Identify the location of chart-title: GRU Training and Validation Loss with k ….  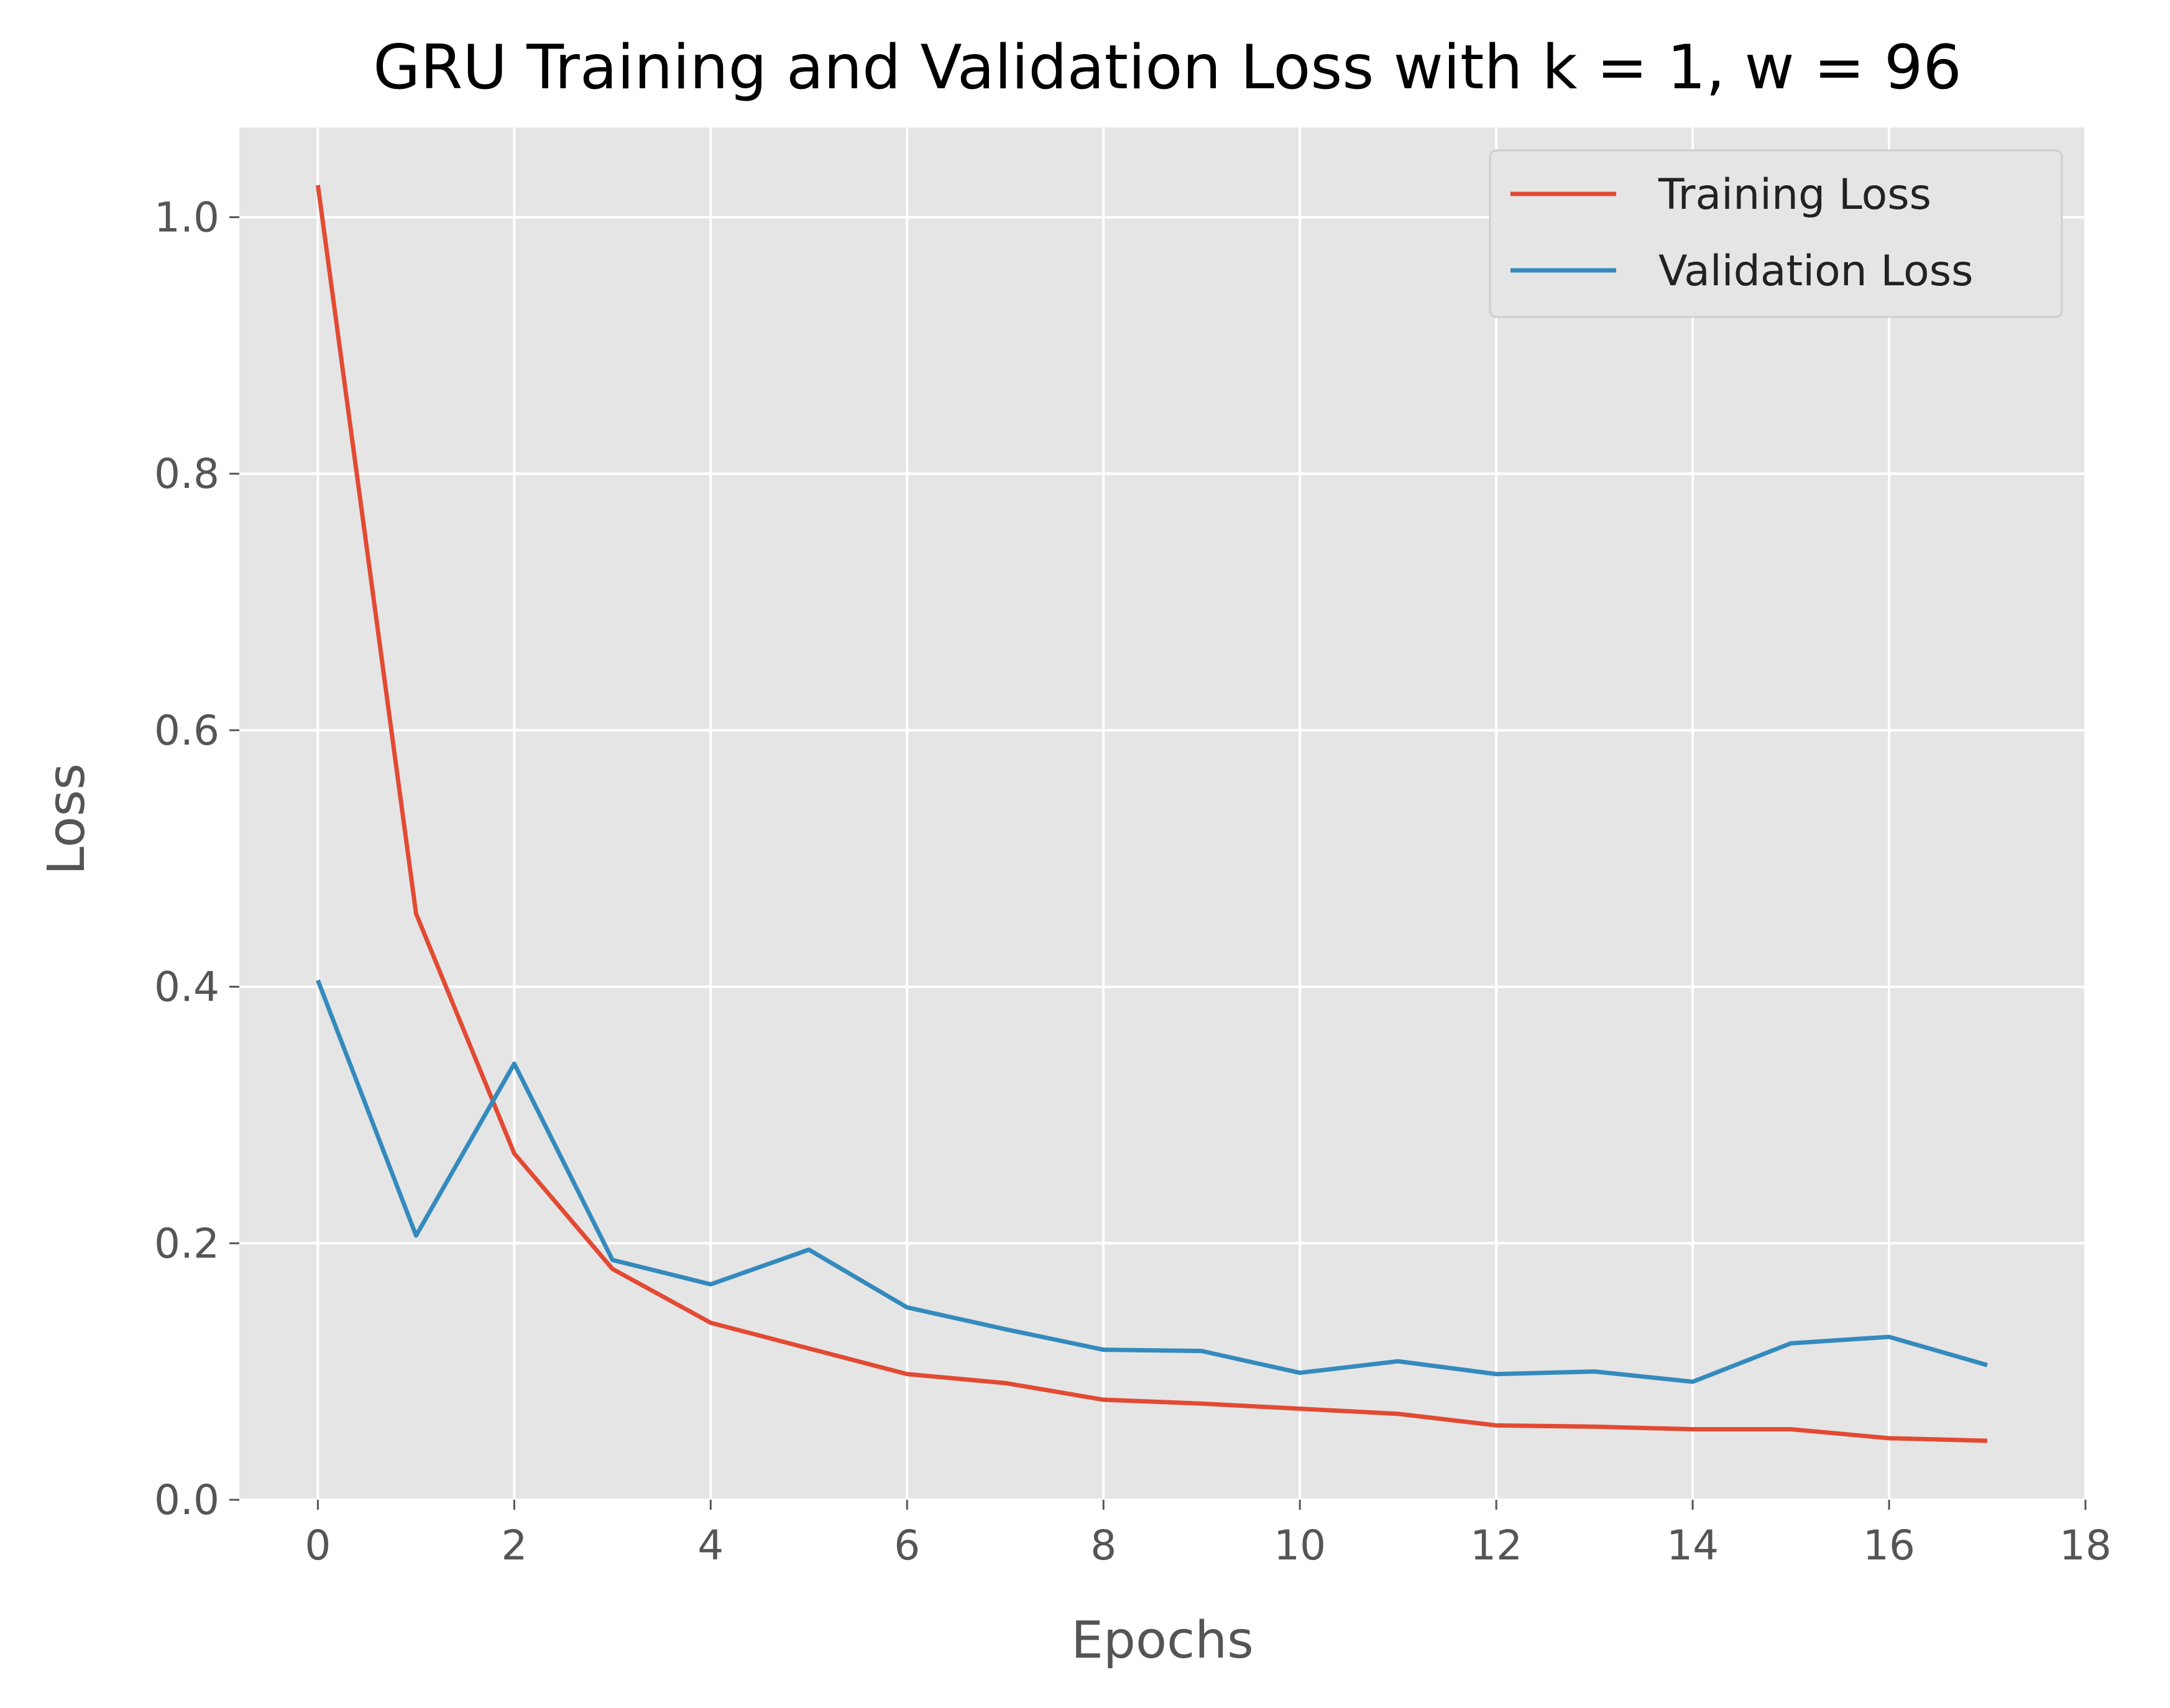
(1167, 67).